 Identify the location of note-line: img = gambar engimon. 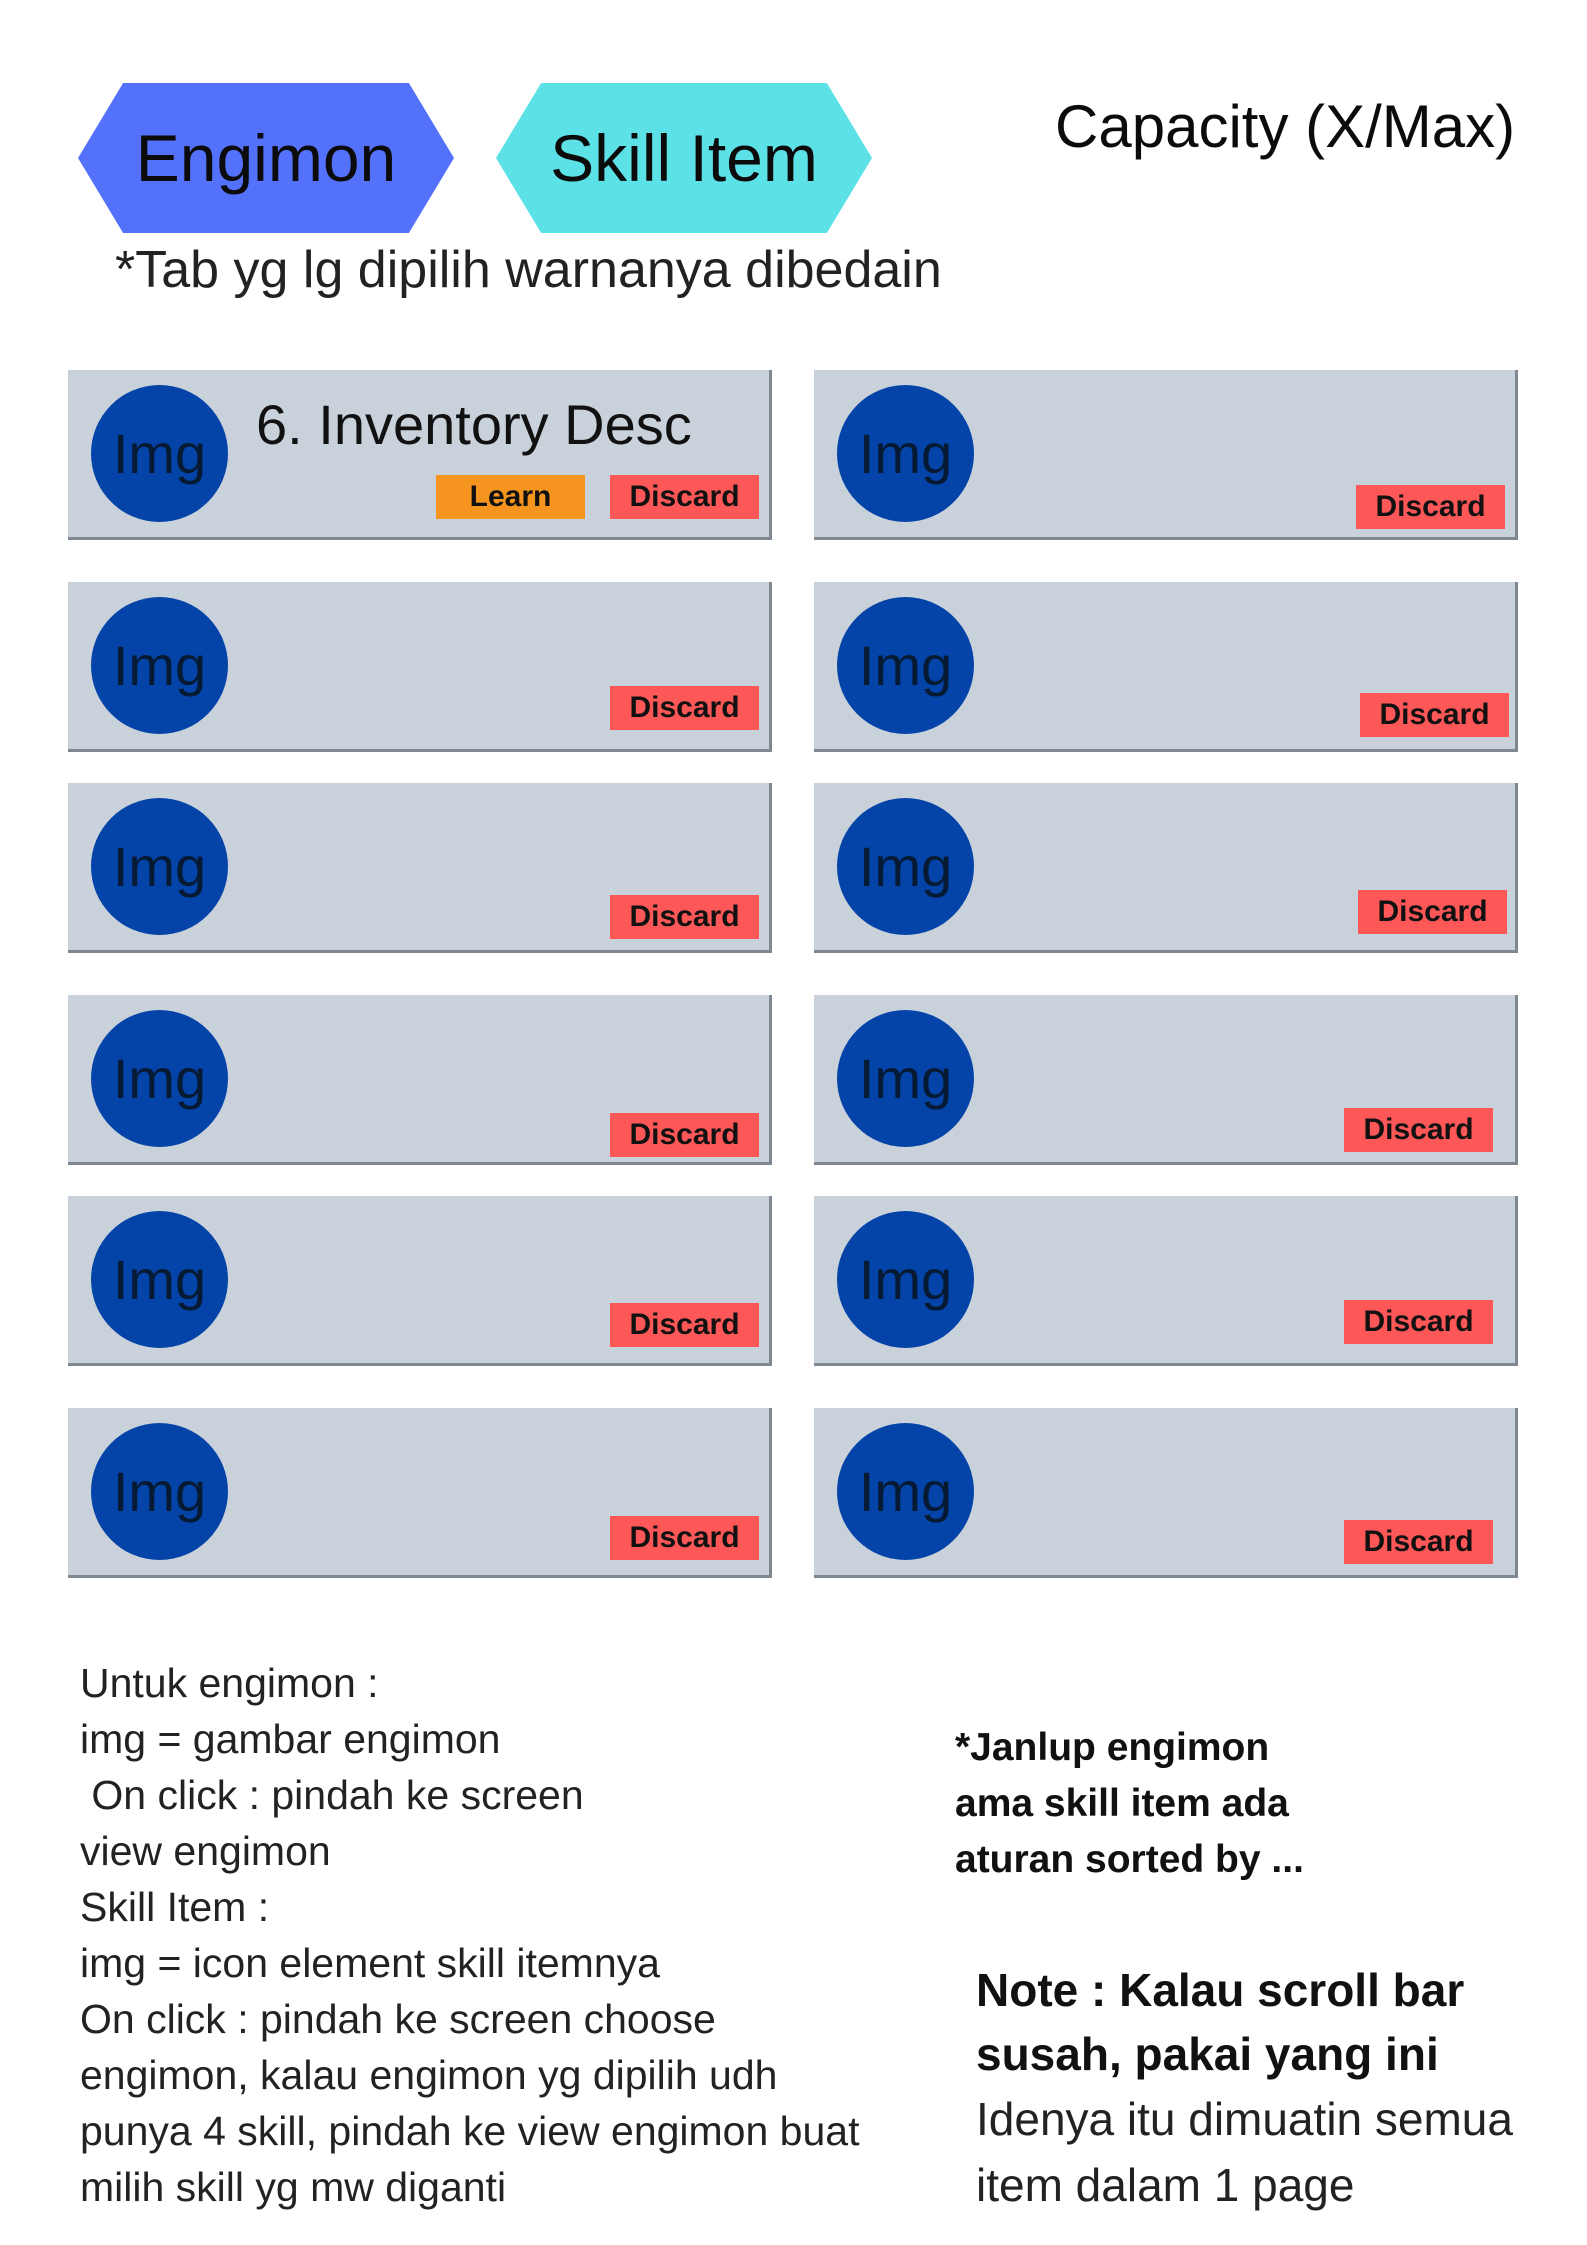
(290, 1739).